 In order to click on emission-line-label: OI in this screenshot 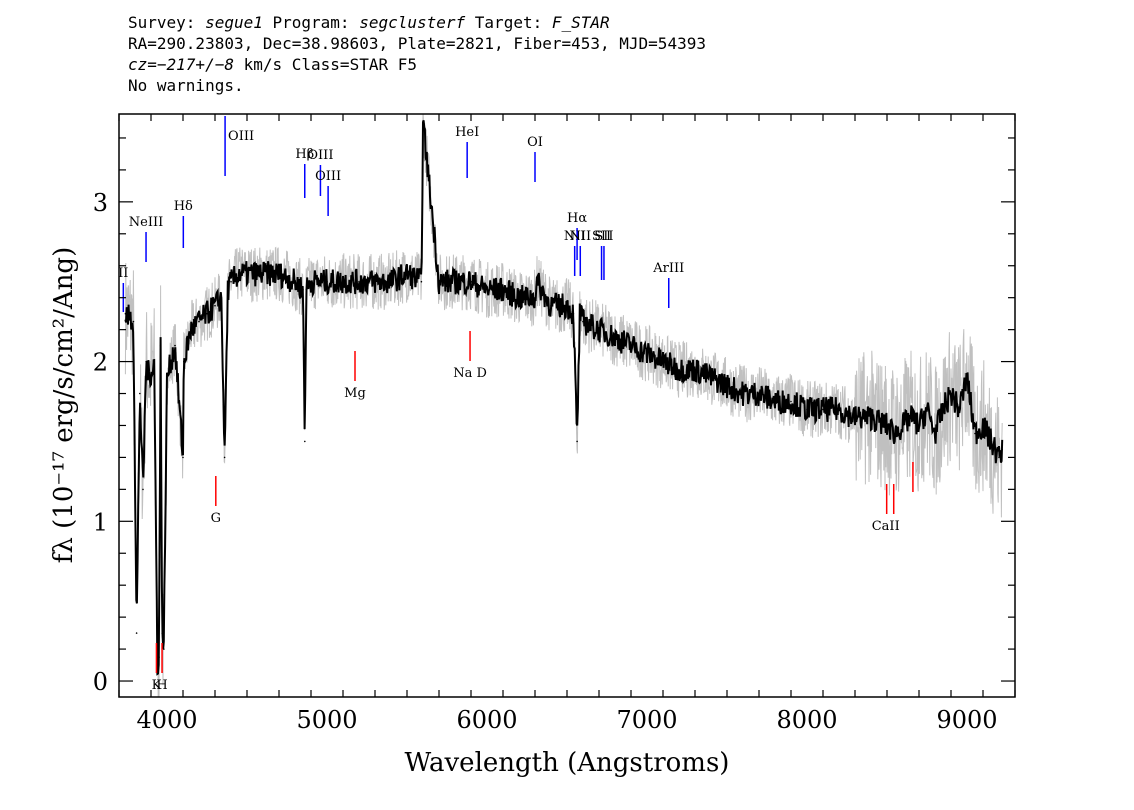, I will do `click(535, 142)`.